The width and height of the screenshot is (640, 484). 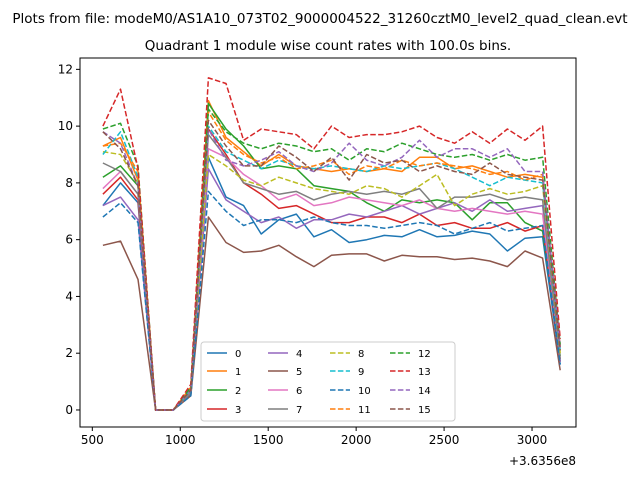 What do you see at coordinates (356, 440) in the screenshot?
I see `x-tick-label: 2000` at bounding box center [356, 440].